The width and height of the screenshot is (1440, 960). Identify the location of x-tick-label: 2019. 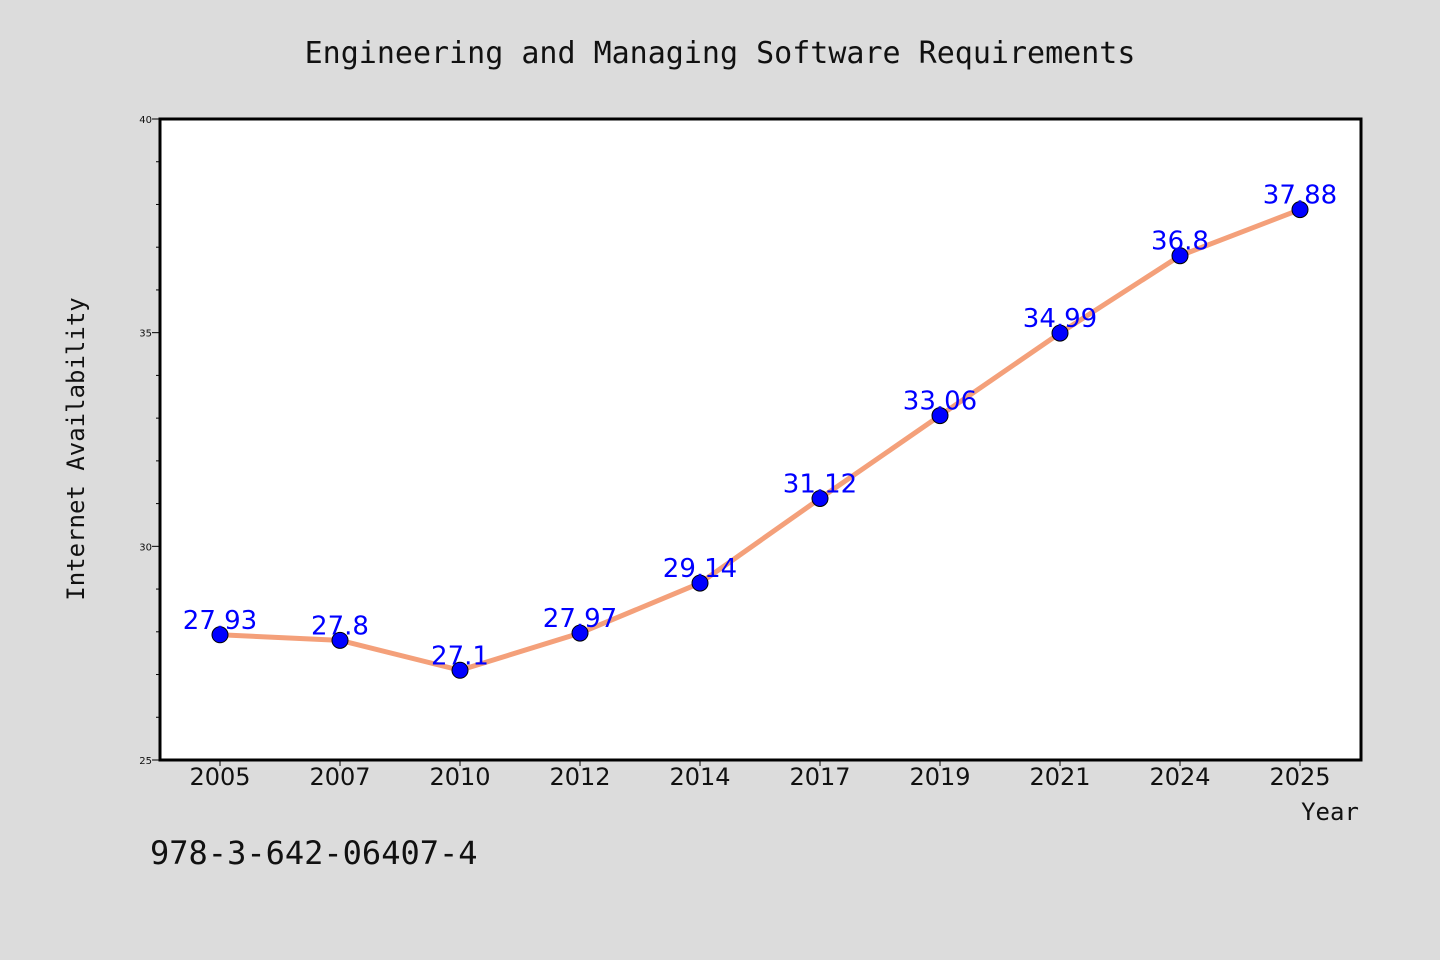
(939, 777).